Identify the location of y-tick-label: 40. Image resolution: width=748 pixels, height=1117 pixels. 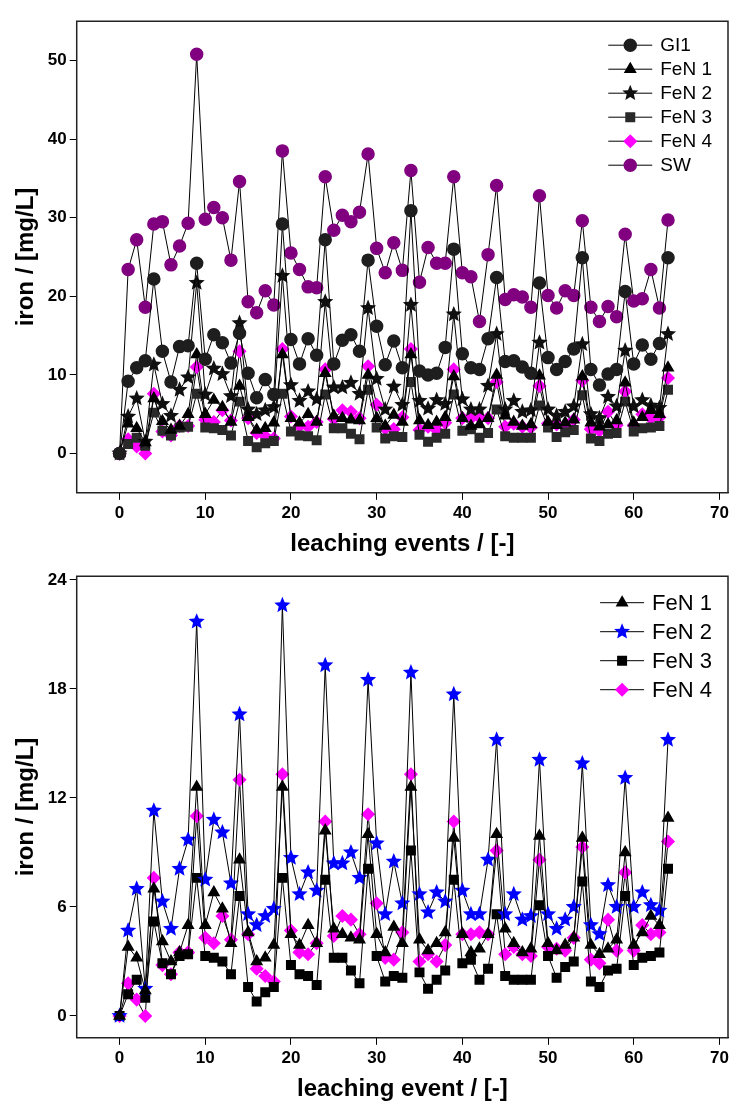
(57, 138).